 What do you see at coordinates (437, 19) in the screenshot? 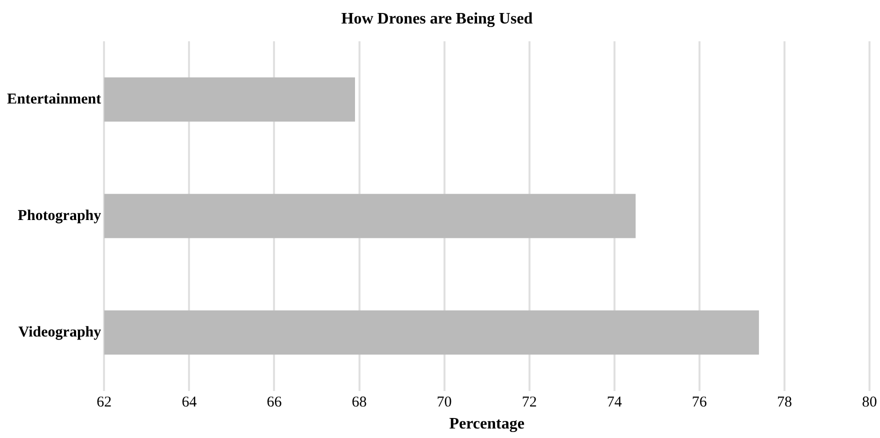
I see `chart-title: How Drones are Being Used` at bounding box center [437, 19].